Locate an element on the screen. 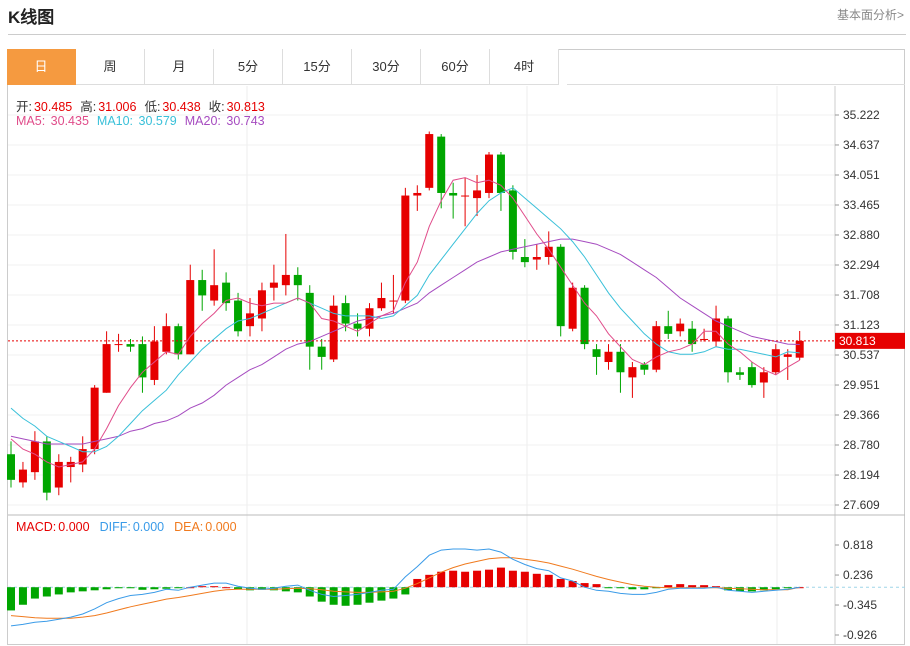 This screenshot has width=910, height=646. ma10-value: 30.579 is located at coordinates (157, 121).